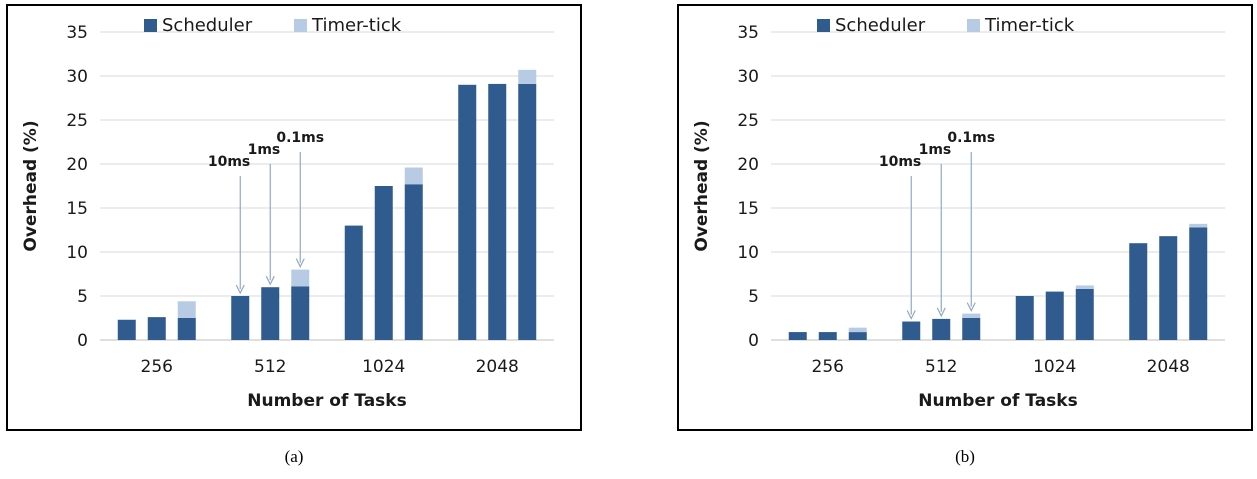 This screenshot has height=479, width=1257. What do you see at coordinates (294, 456) in the screenshot?
I see `chart-caption: (a)` at bounding box center [294, 456].